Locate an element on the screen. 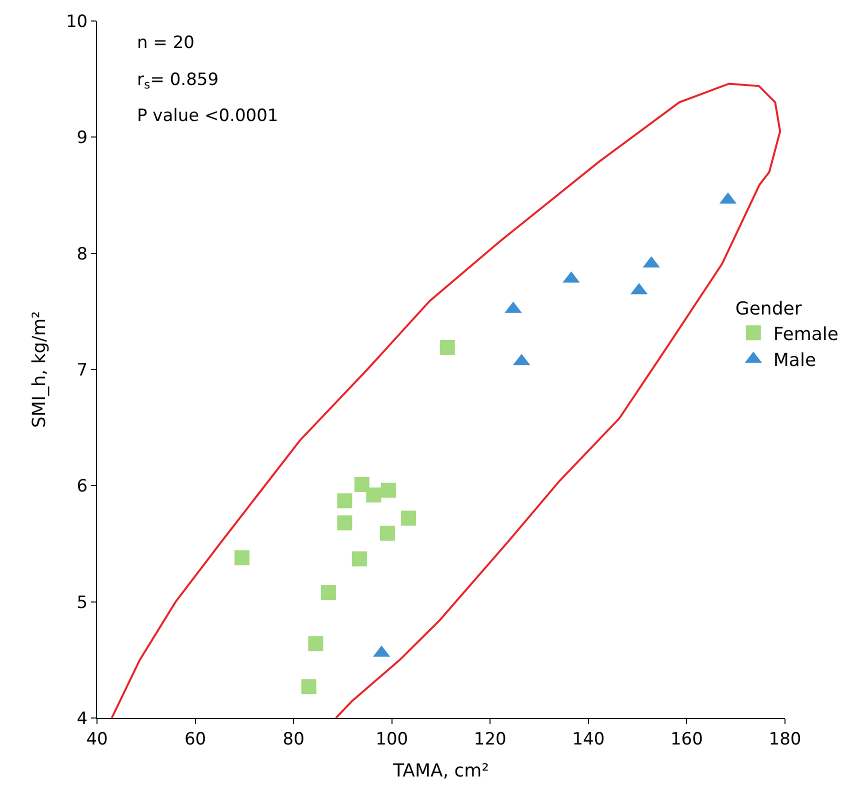 This screenshot has width=856, height=798. legend-label: Male is located at coordinates (794, 361).